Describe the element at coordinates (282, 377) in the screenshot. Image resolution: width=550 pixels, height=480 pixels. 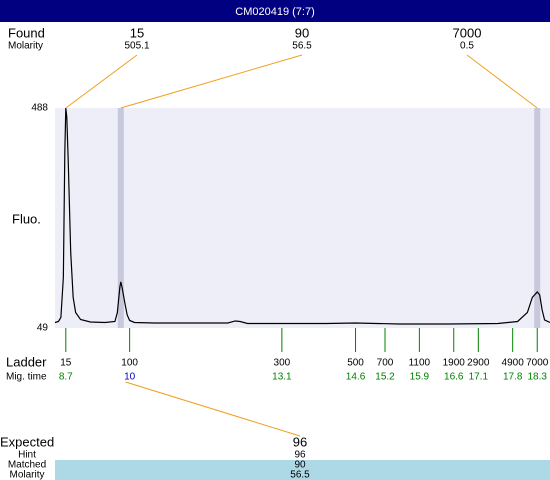
I see `ladder-time: 13.1` at that location.